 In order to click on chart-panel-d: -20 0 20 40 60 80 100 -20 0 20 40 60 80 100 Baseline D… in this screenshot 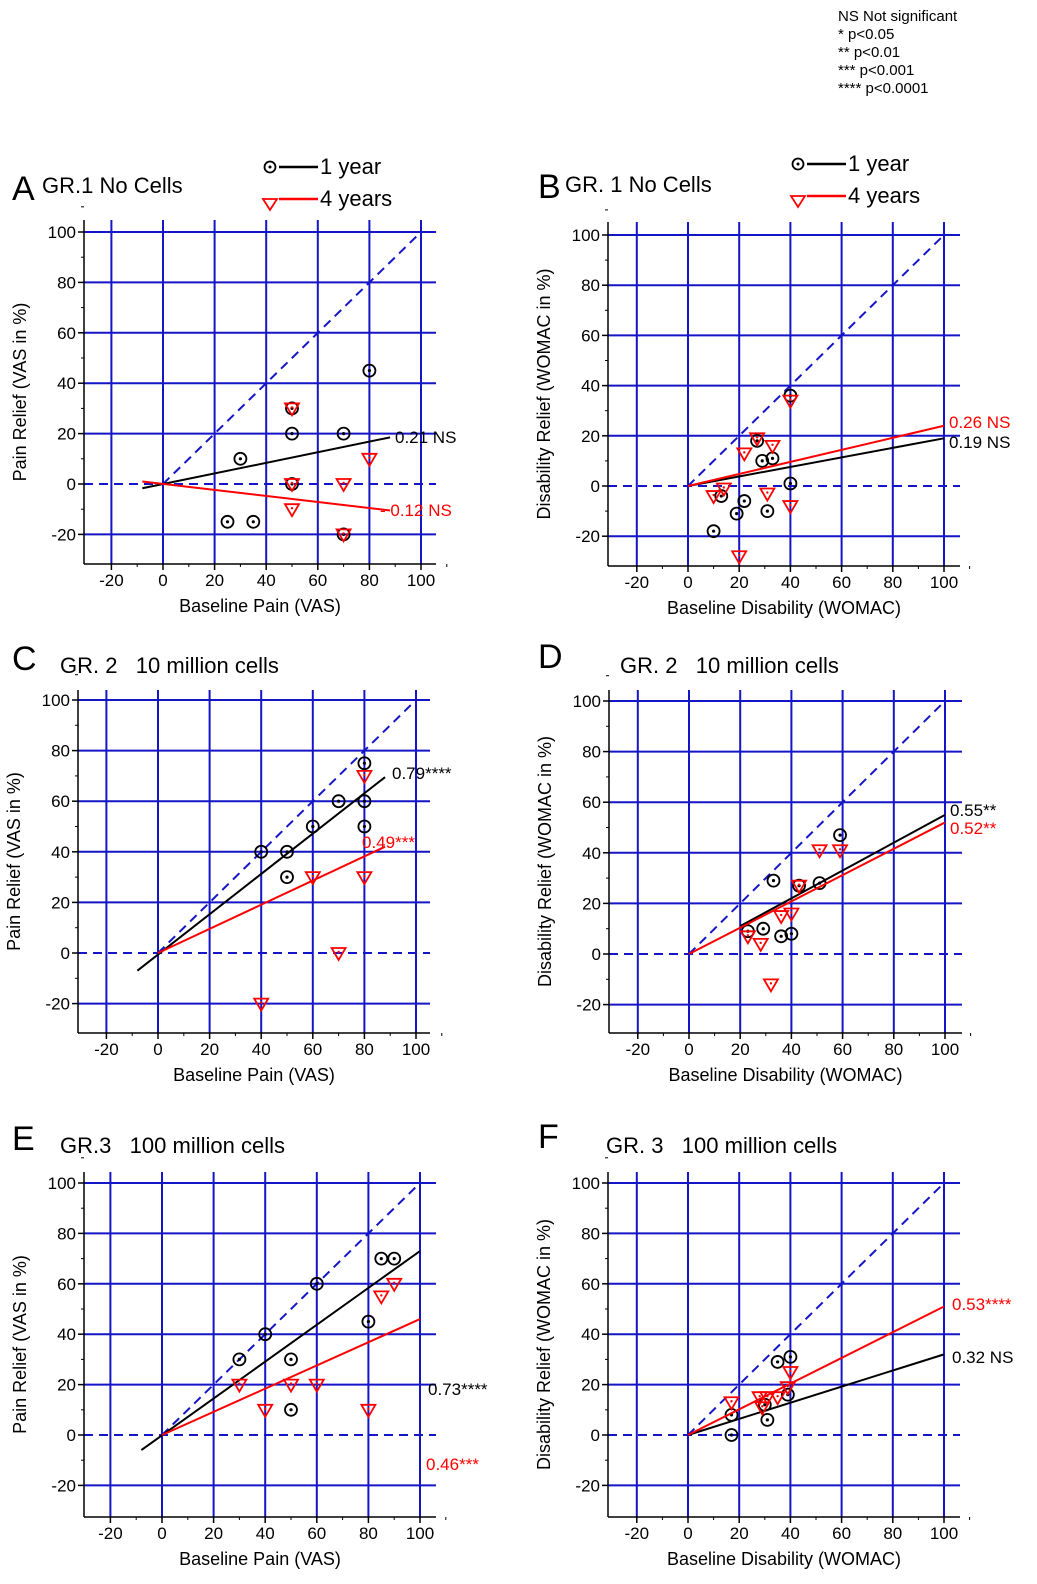, I will do `click(766, 861)`.